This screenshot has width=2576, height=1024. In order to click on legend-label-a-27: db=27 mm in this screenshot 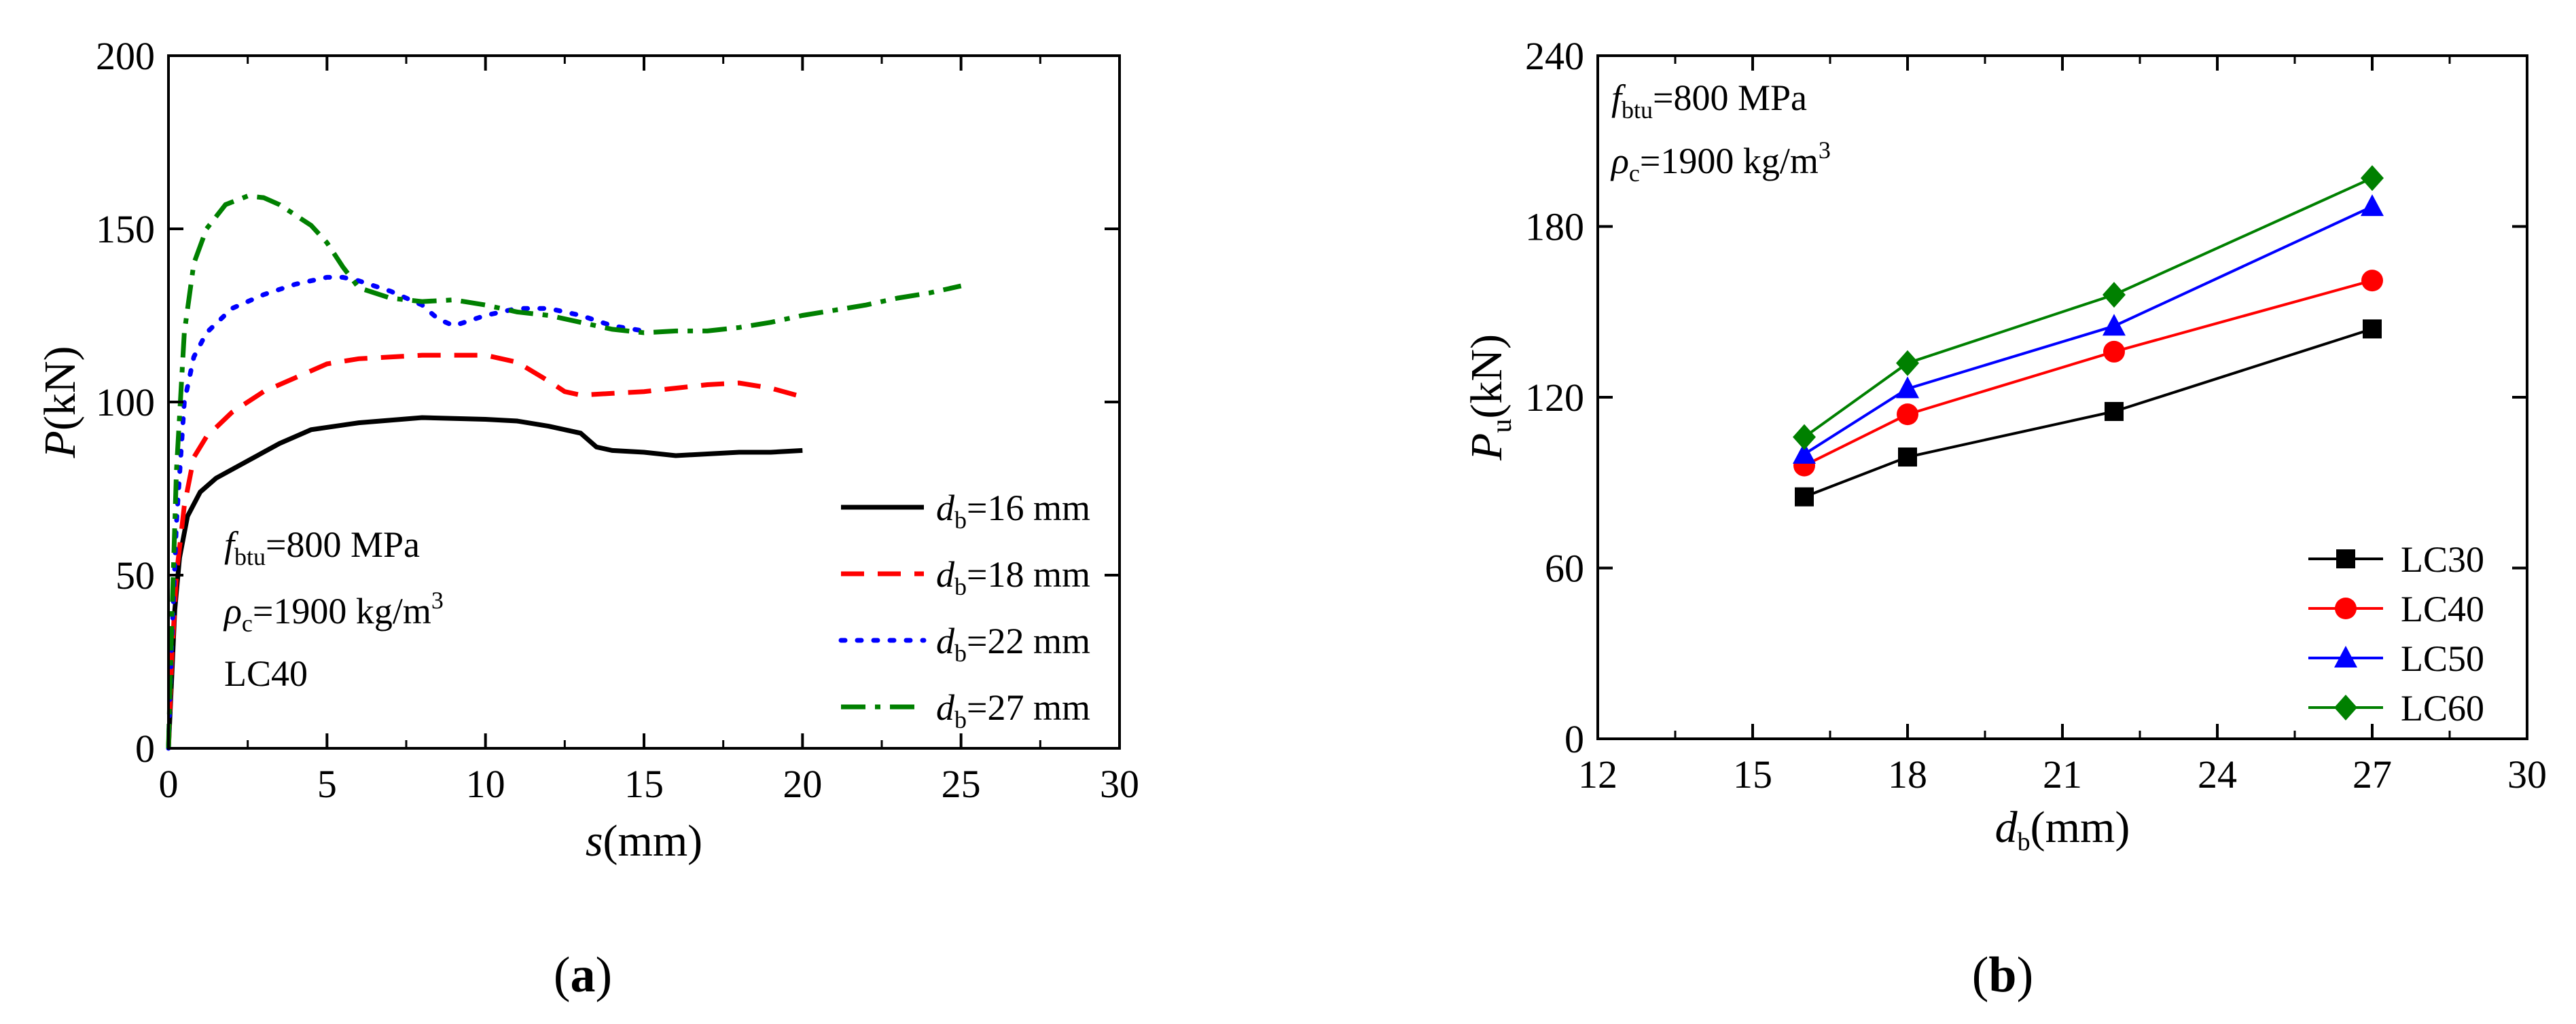, I will do `click(1013, 710)`.